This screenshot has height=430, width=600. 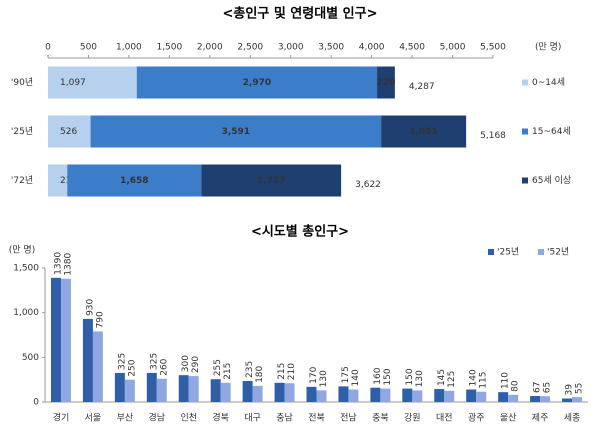 I want to click on x-tick-label: 경남, so click(x=157, y=418).